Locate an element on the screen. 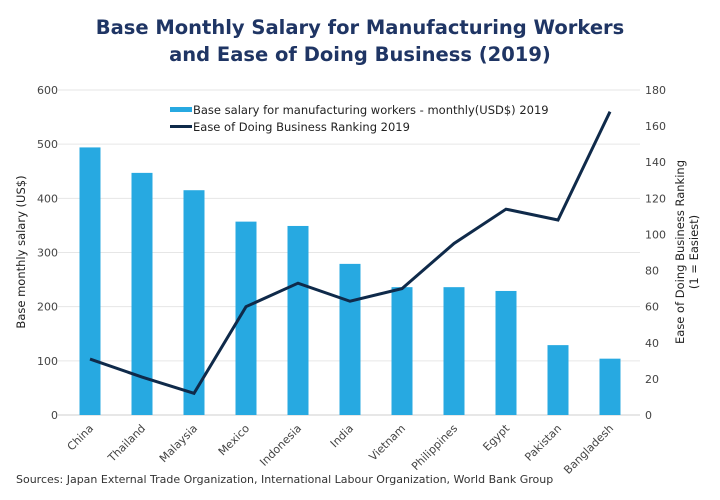 This screenshot has height=500, width=720. left-tick-label: 100 is located at coordinates (47, 361).